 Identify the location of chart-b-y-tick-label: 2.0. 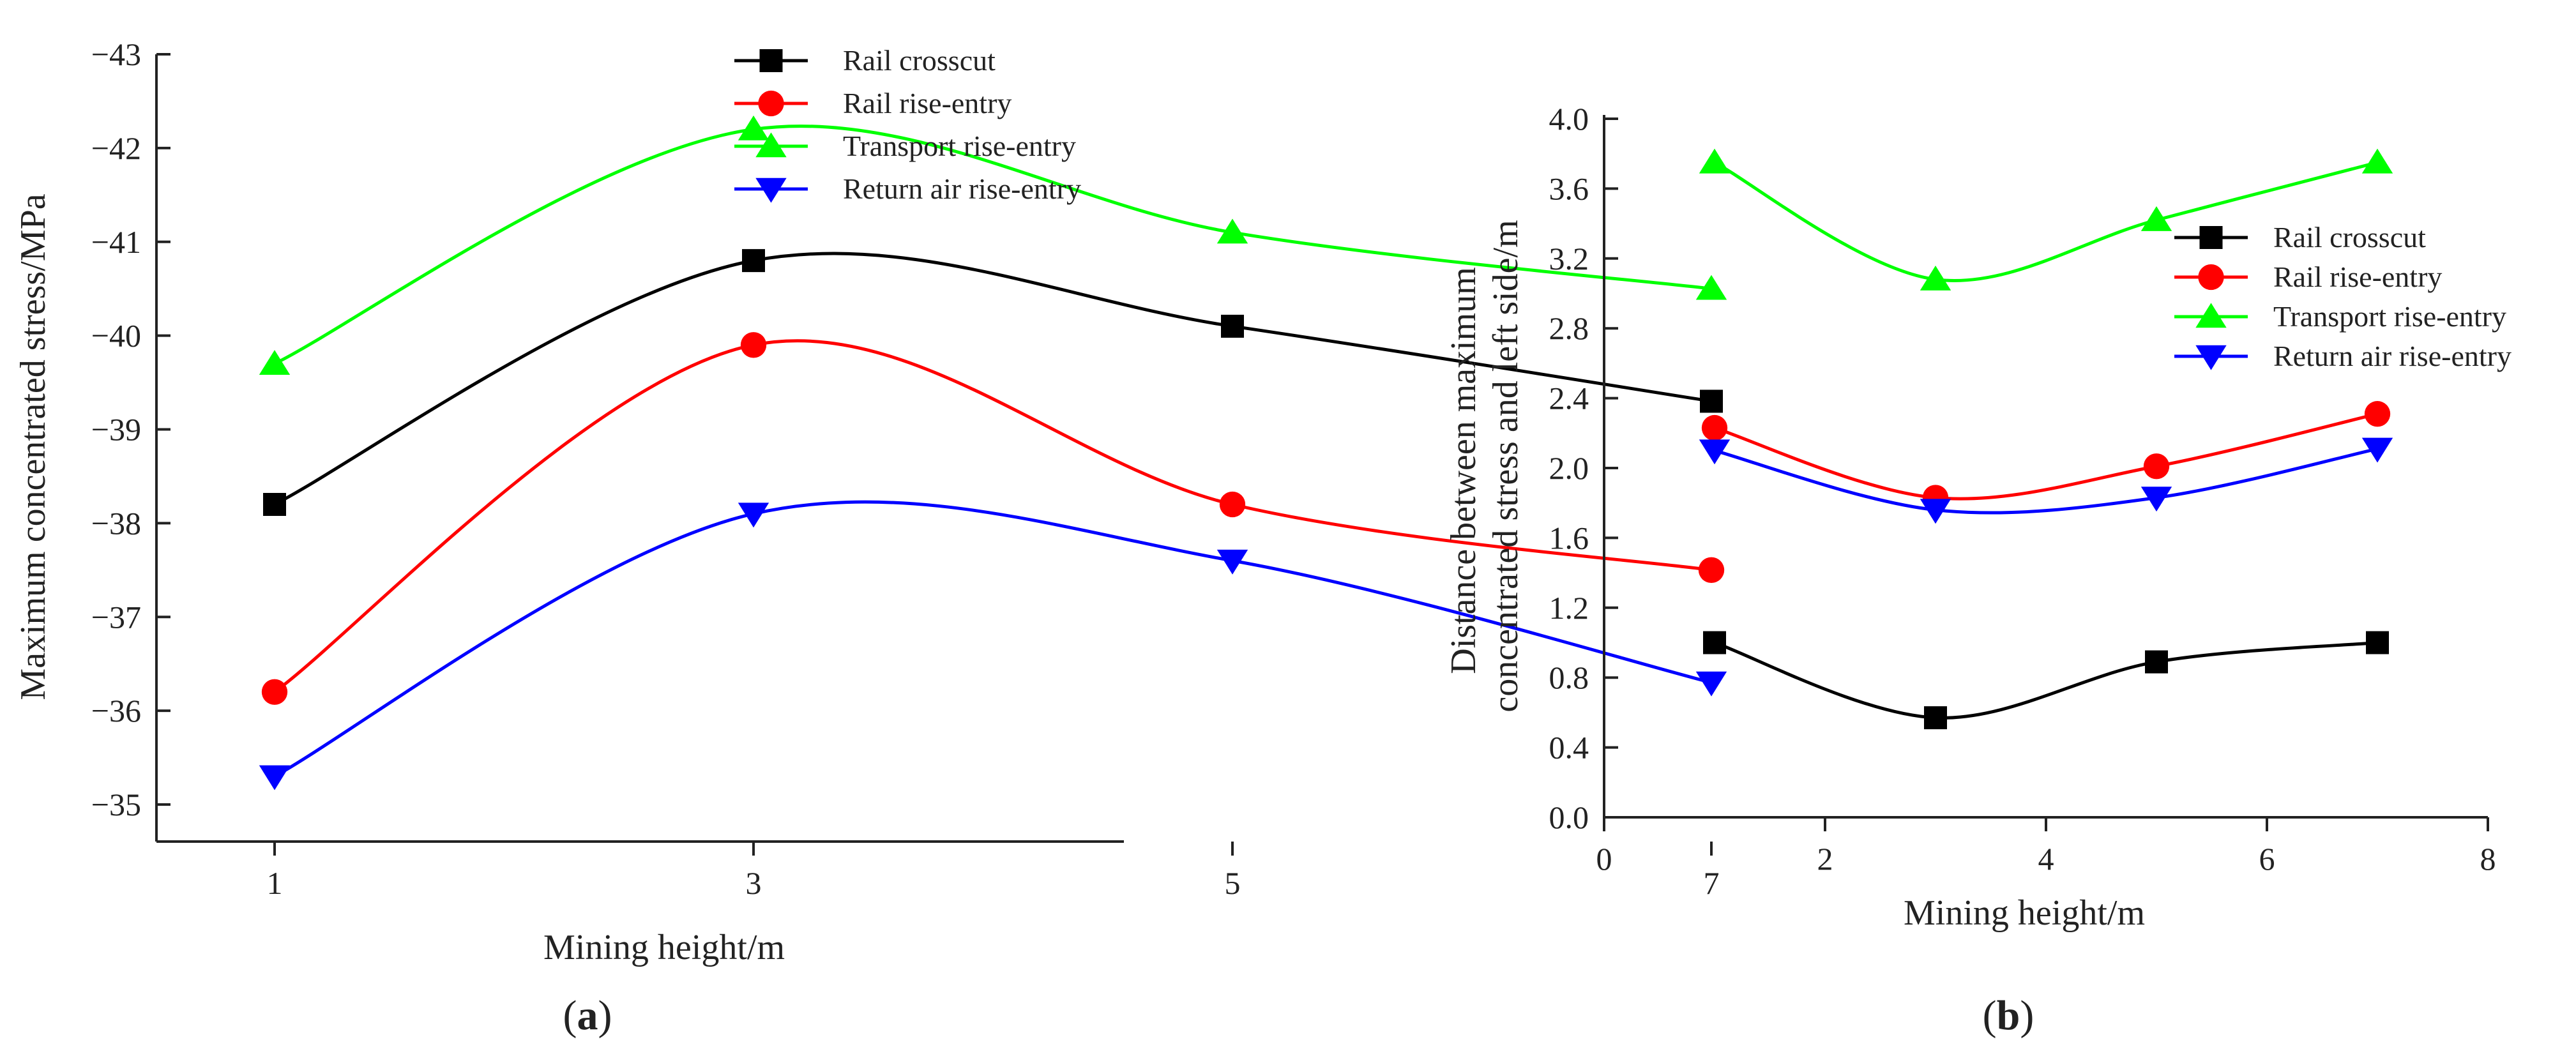
(1569, 468).